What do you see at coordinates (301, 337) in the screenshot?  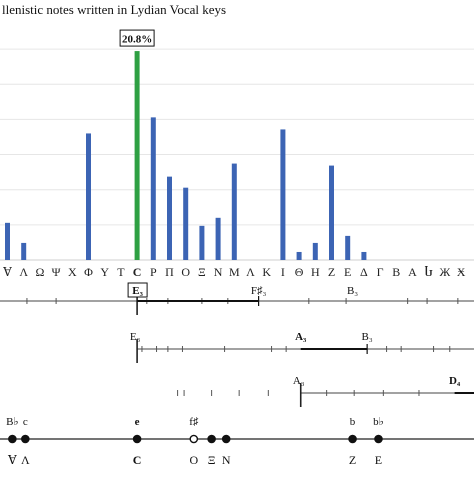 I see `scale-note-label: A₃` at bounding box center [301, 337].